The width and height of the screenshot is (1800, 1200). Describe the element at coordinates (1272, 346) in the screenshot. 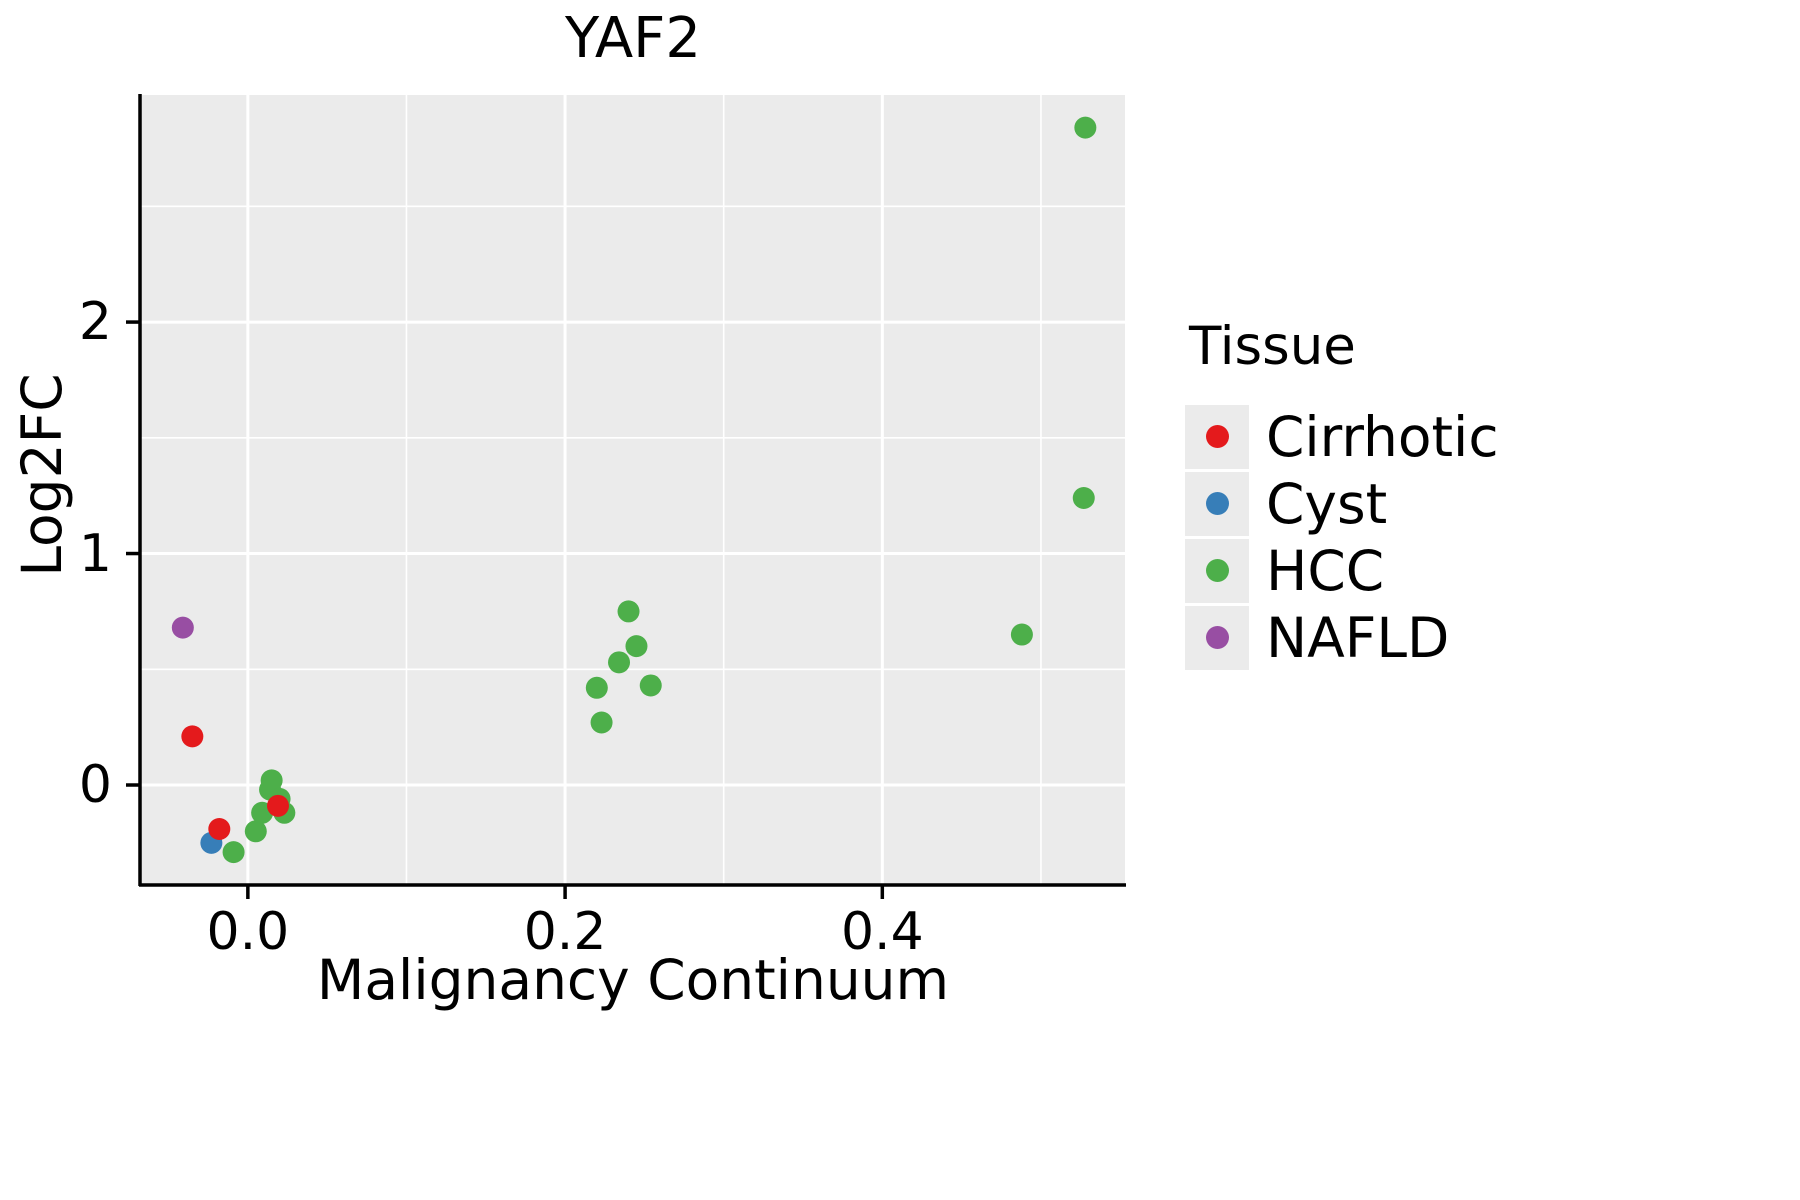

I see `legend-title: Tissue` at that location.